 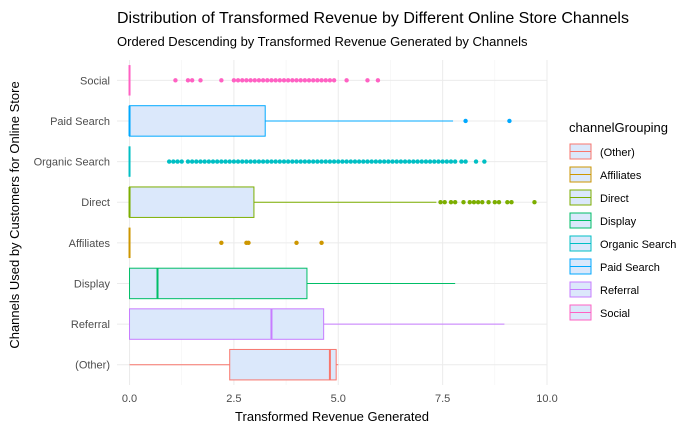 What do you see at coordinates (614, 266) in the screenshot?
I see `legend-item-5: Paid Search` at bounding box center [614, 266].